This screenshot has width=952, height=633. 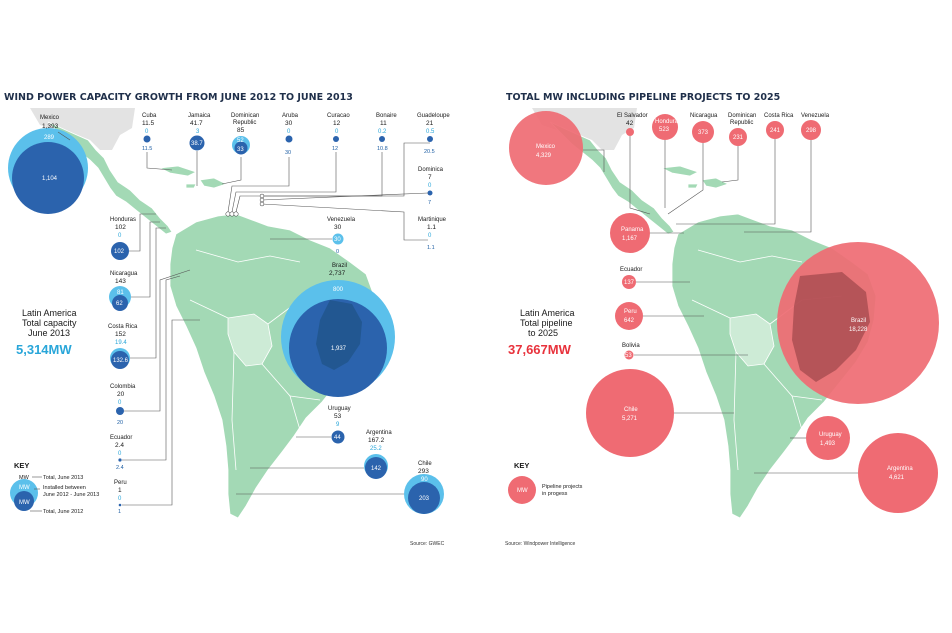 I want to click on country-name: Curacao, so click(x=338, y=116).